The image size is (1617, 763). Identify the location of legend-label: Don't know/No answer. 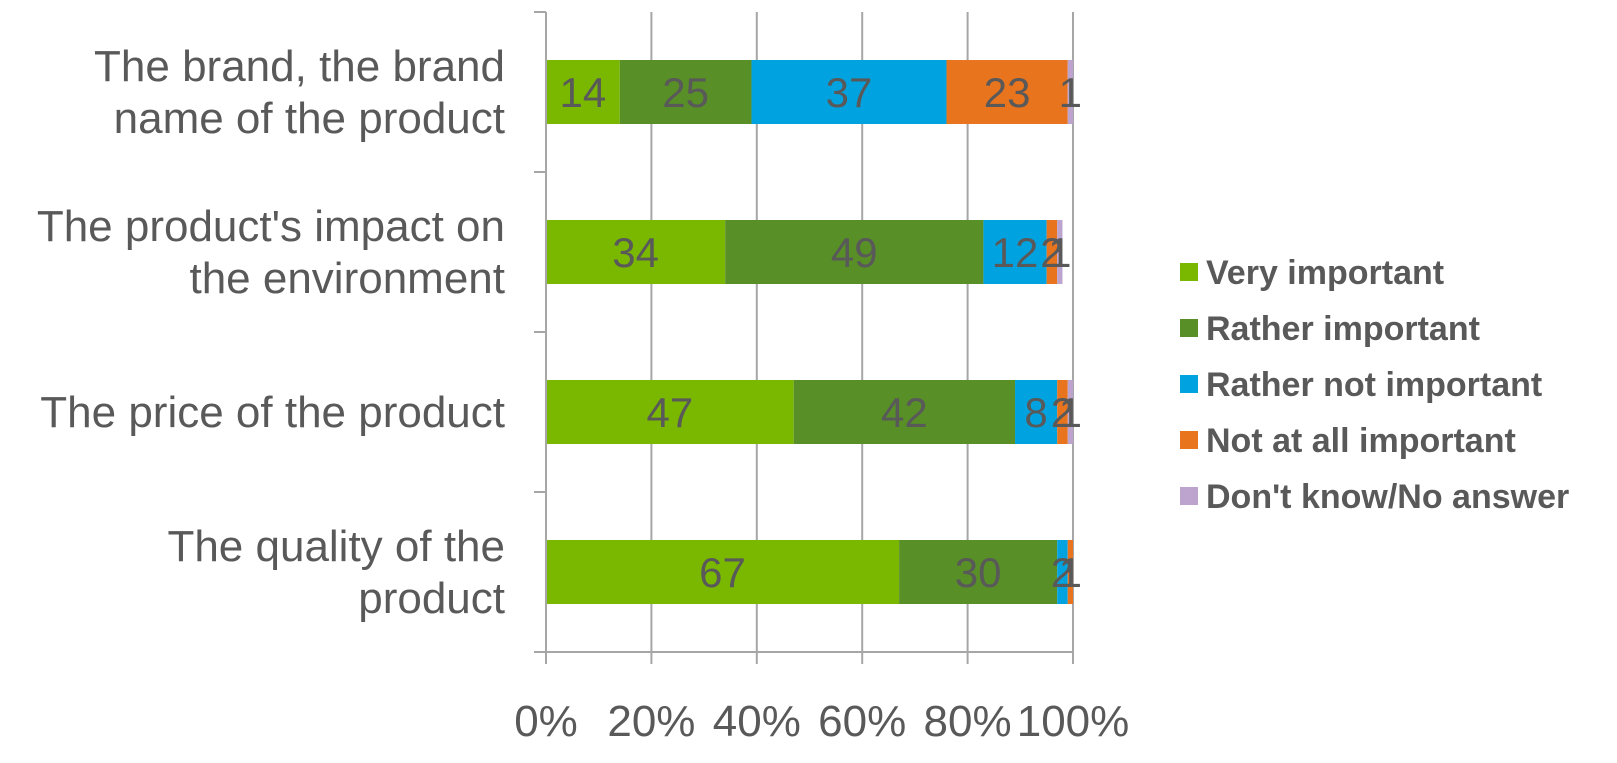
(1387, 497).